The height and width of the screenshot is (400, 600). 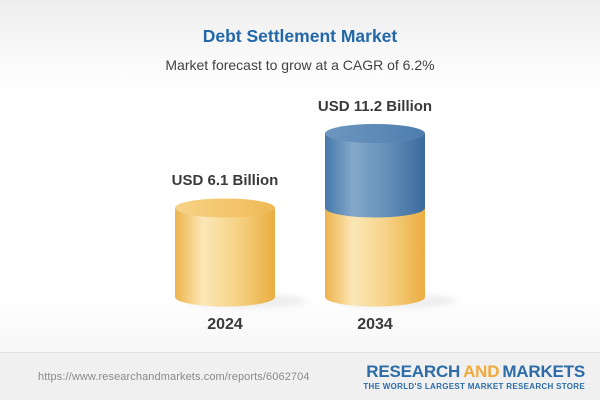 I want to click on year-label-2034: 2034, so click(x=375, y=324).